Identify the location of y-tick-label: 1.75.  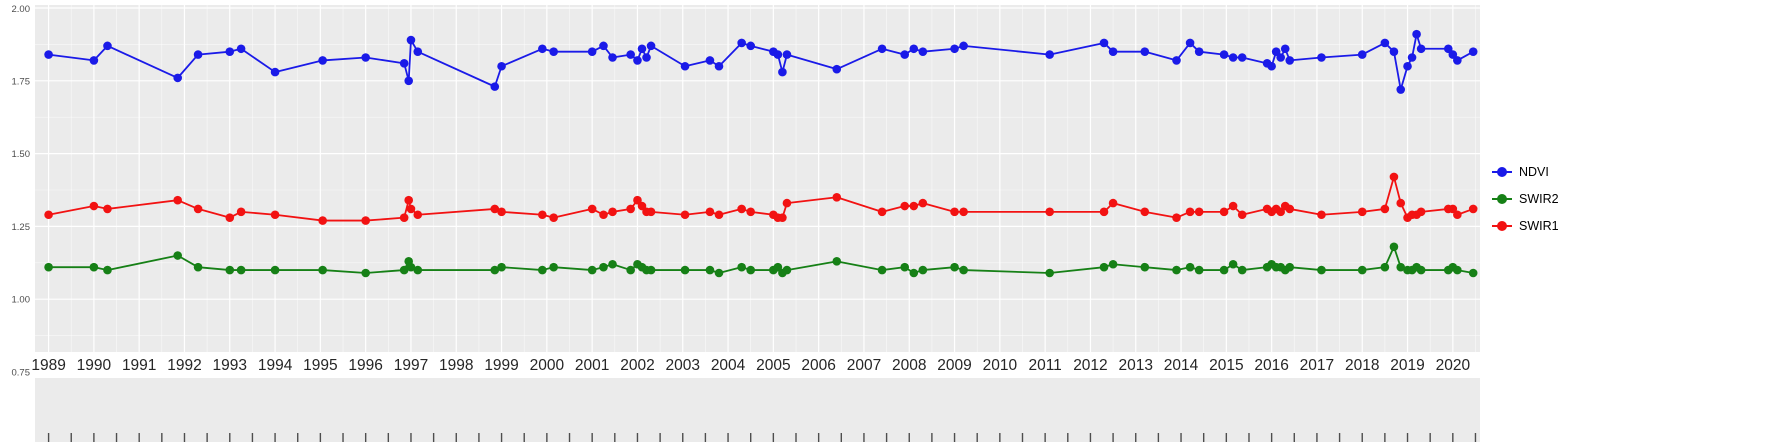
(21, 81).